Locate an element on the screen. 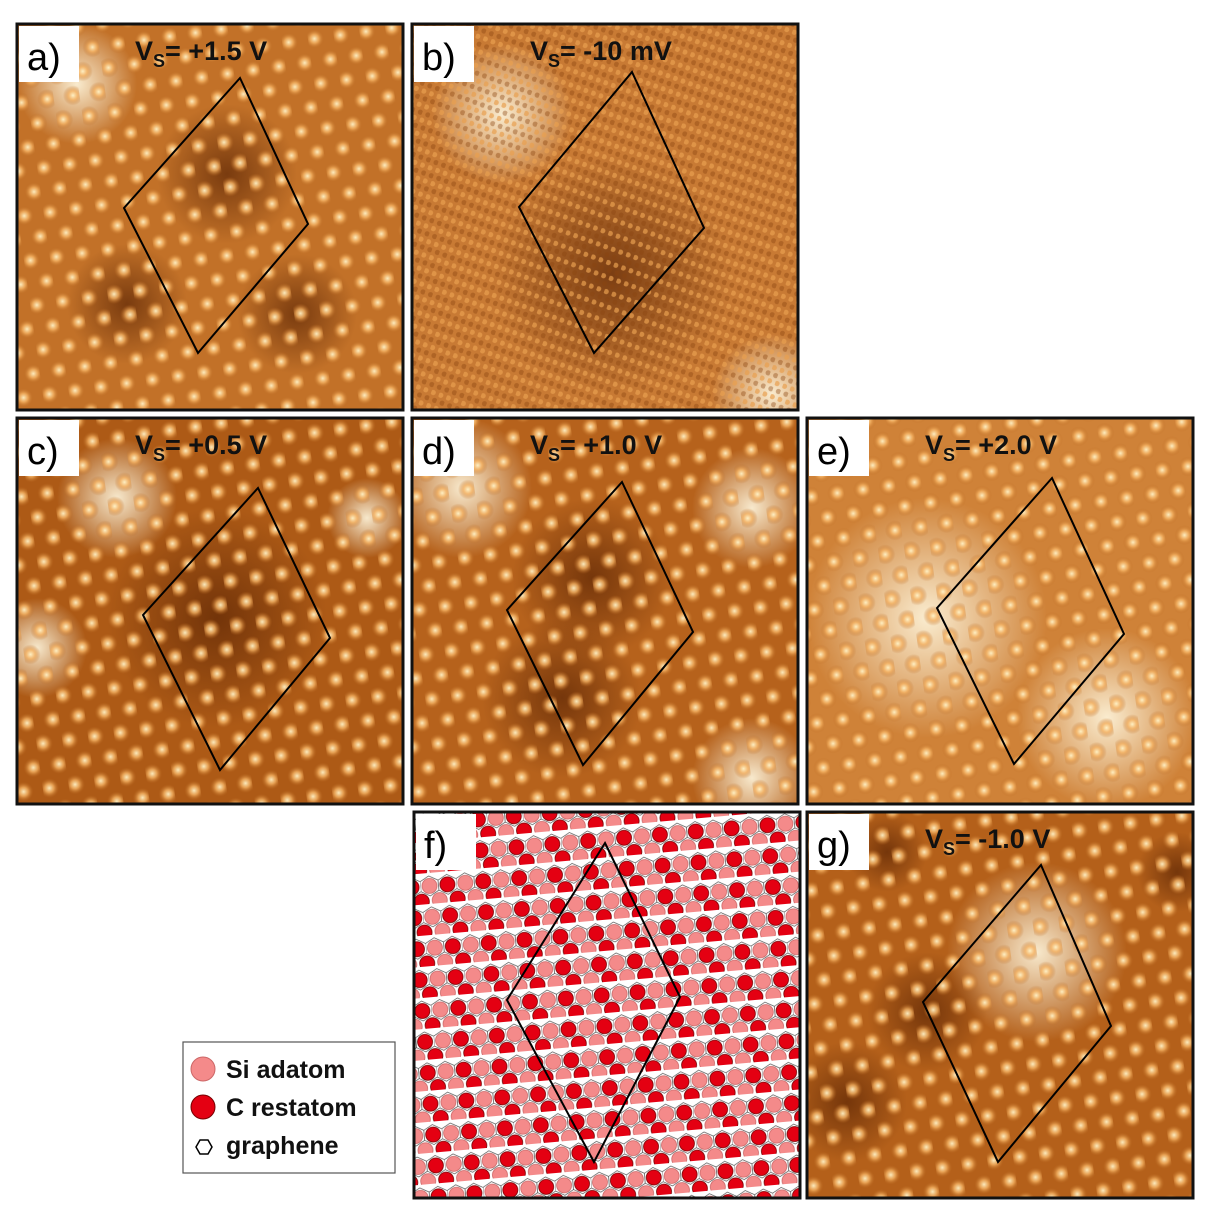  bias-label: VS= -1.0 V is located at coordinates (987, 841).